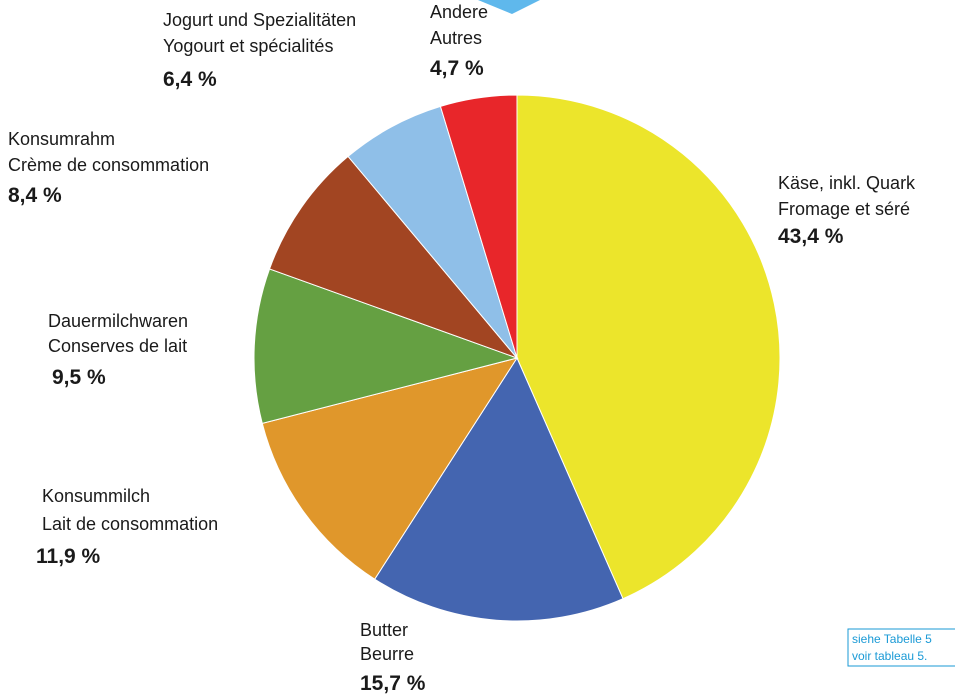 Image resolution: width=955 pixels, height=700 pixels. What do you see at coordinates (79, 377) in the screenshot?
I see `value-label: 9,5 %` at bounding box center [79, 377].